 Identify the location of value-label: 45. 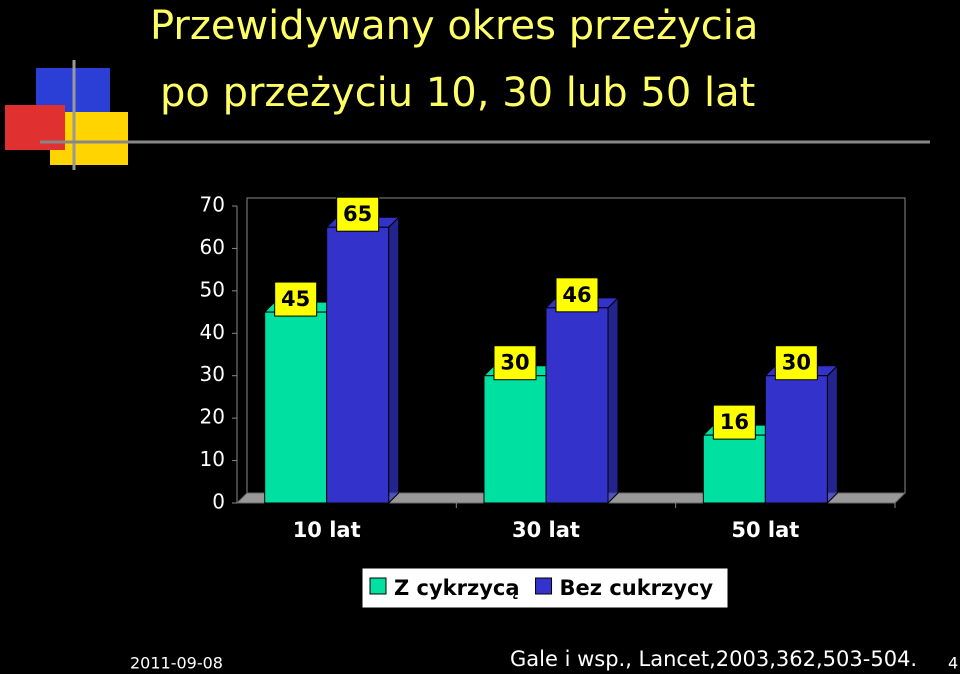
(295, 299).